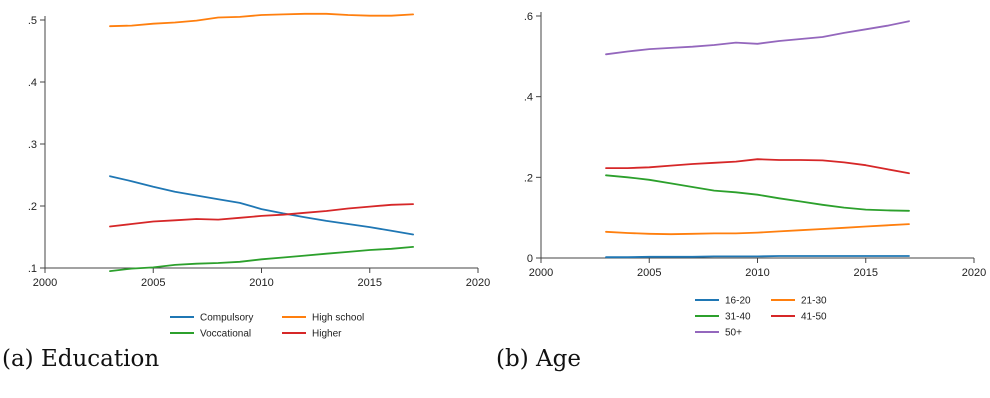 The image size is (990, 398). I want to click on legend-label: Higher, so click(327, 334).